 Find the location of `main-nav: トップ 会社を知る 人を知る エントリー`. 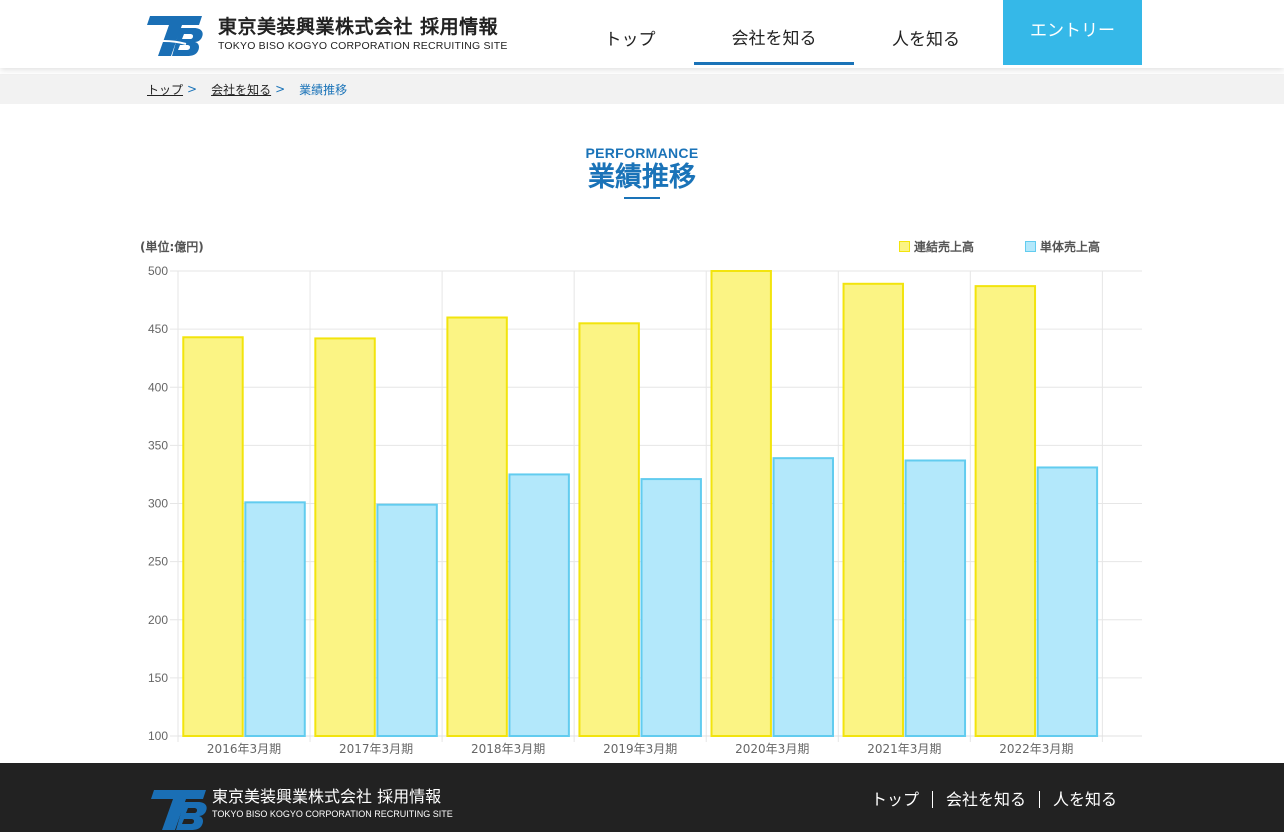

main-nav: トップ 会社を知る 人を知る エントリー is located at coordinates (642, 34).